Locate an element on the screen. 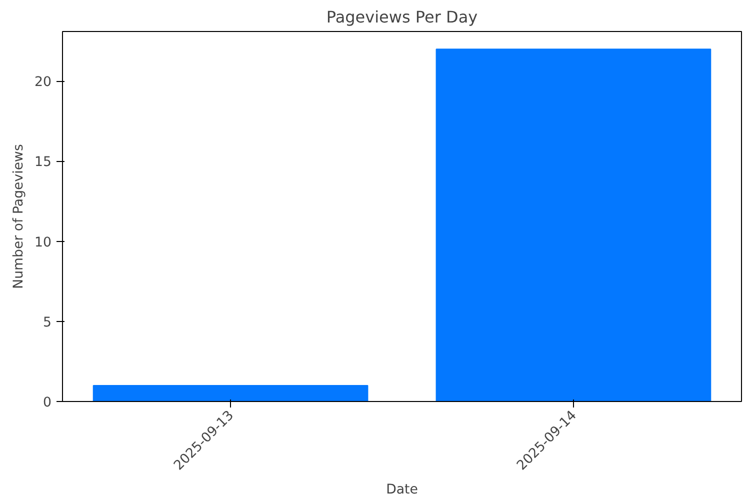 This screenshot has width=750, height=500. y-tick-label: 15 is located at coordinates (43, 162).